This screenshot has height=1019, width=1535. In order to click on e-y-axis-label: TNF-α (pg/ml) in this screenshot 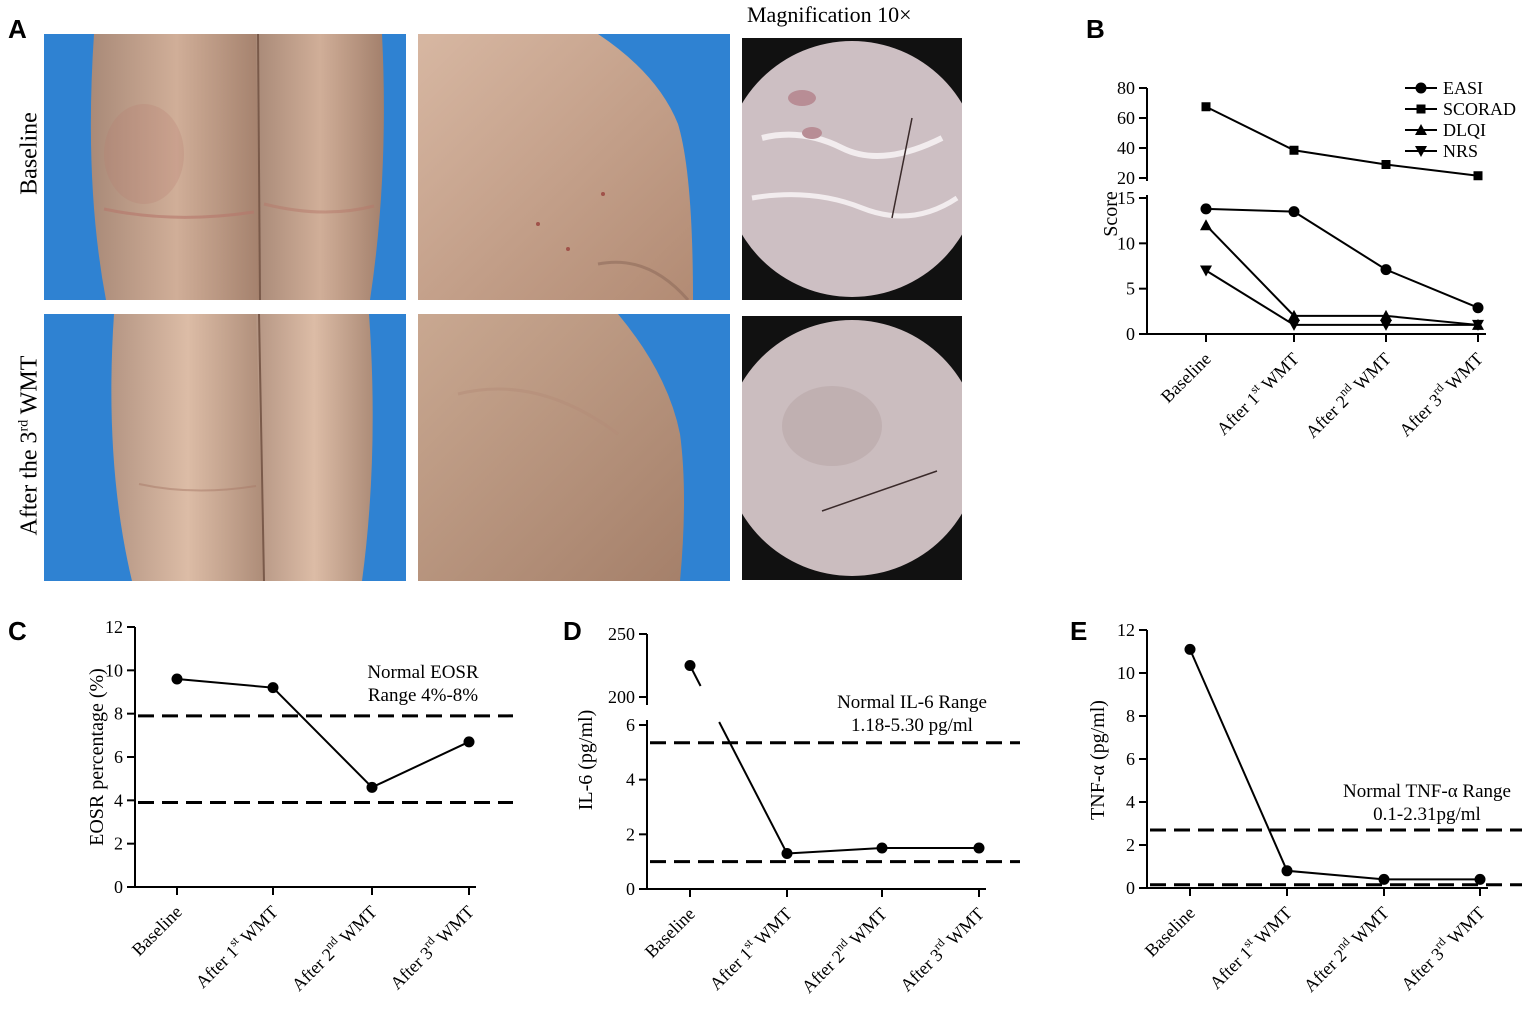, I will do `click(1098, 760)`.